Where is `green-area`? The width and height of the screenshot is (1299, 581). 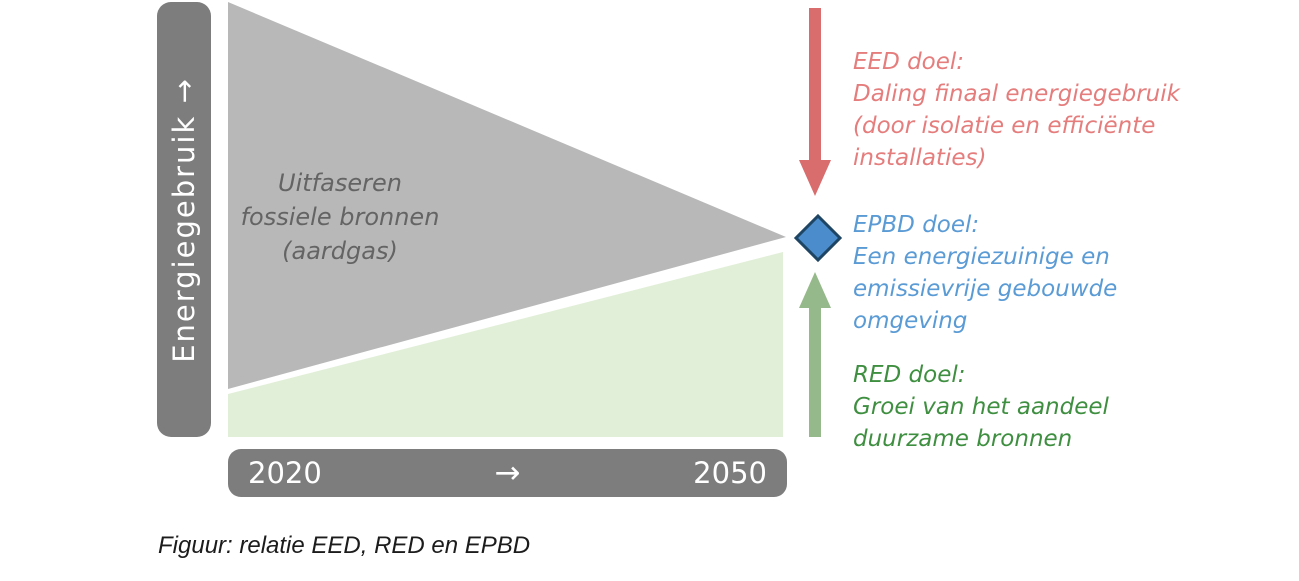
green-area is located at coordinates (505, 344).